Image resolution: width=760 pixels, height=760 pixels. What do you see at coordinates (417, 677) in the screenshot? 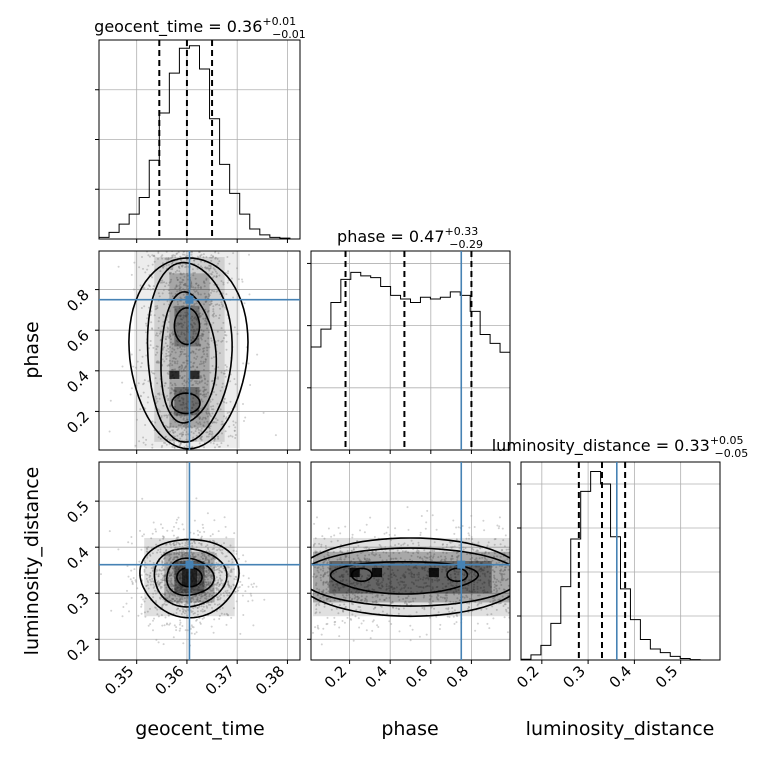
I see `x-tick-label: 0.6` at bounding box center [417, 677].